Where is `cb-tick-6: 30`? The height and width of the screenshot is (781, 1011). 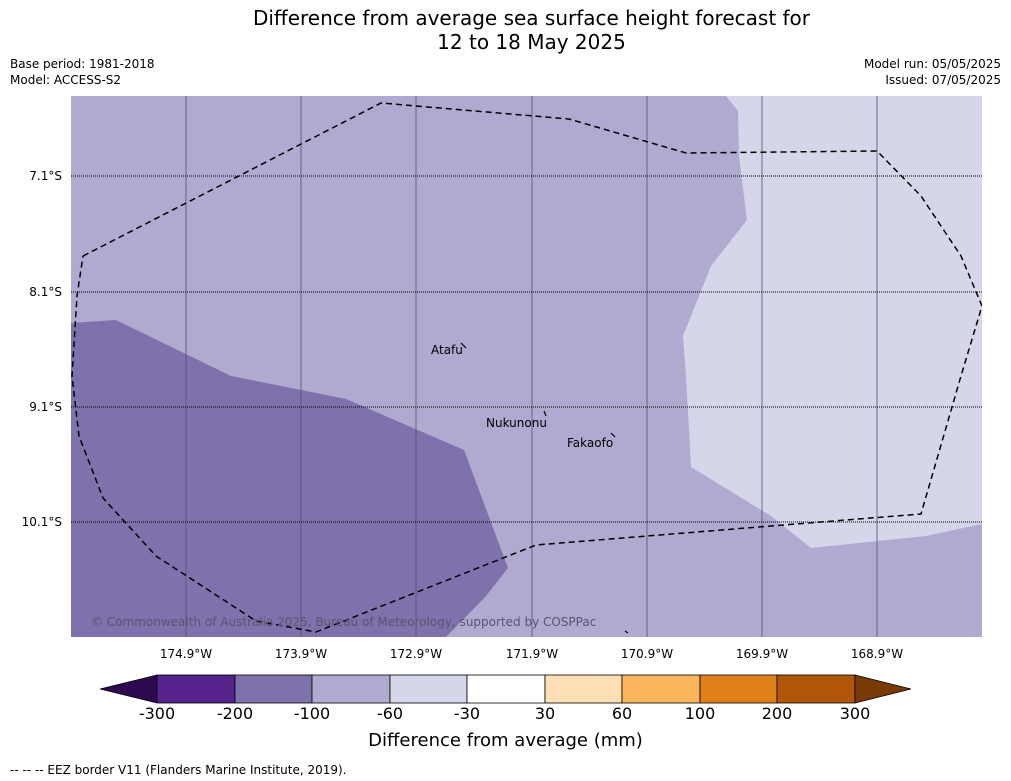 cb-tick-6: 30 is located at coordinates (545, 713).